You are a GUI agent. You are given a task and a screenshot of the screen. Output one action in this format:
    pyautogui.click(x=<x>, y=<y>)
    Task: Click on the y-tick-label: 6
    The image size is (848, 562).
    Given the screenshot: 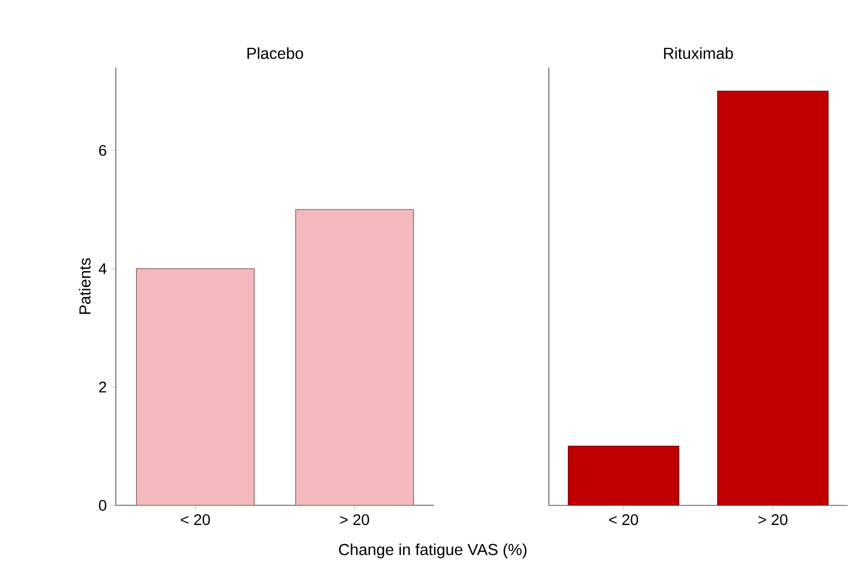 What is the action you would take?
    pyautogui.click(x=102, y=150)
    